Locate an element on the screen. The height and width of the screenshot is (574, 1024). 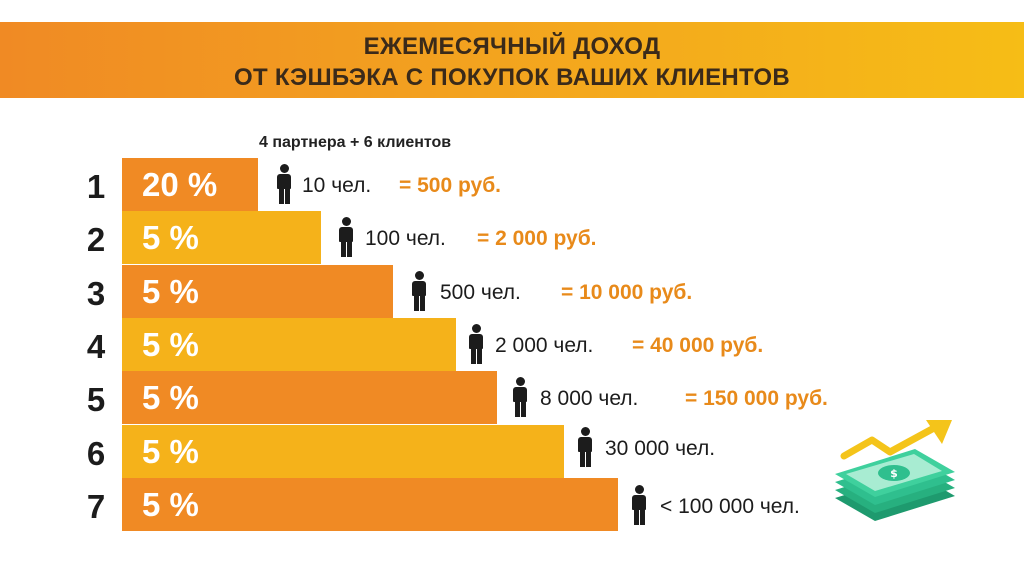
people-count: 30 000 чел. is located at coordinates (660, 448).